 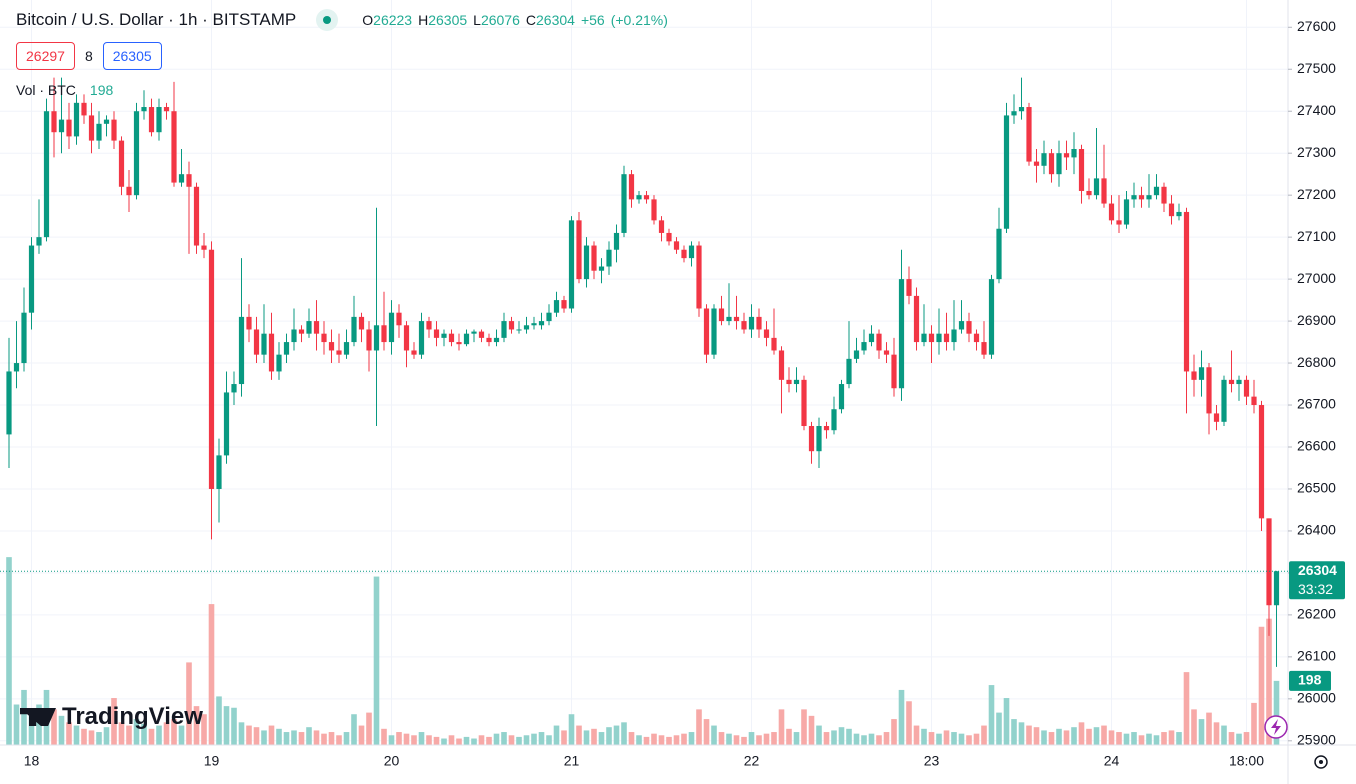 I want to click on y-tick-label: 26700, so click(x=1316, y=404).